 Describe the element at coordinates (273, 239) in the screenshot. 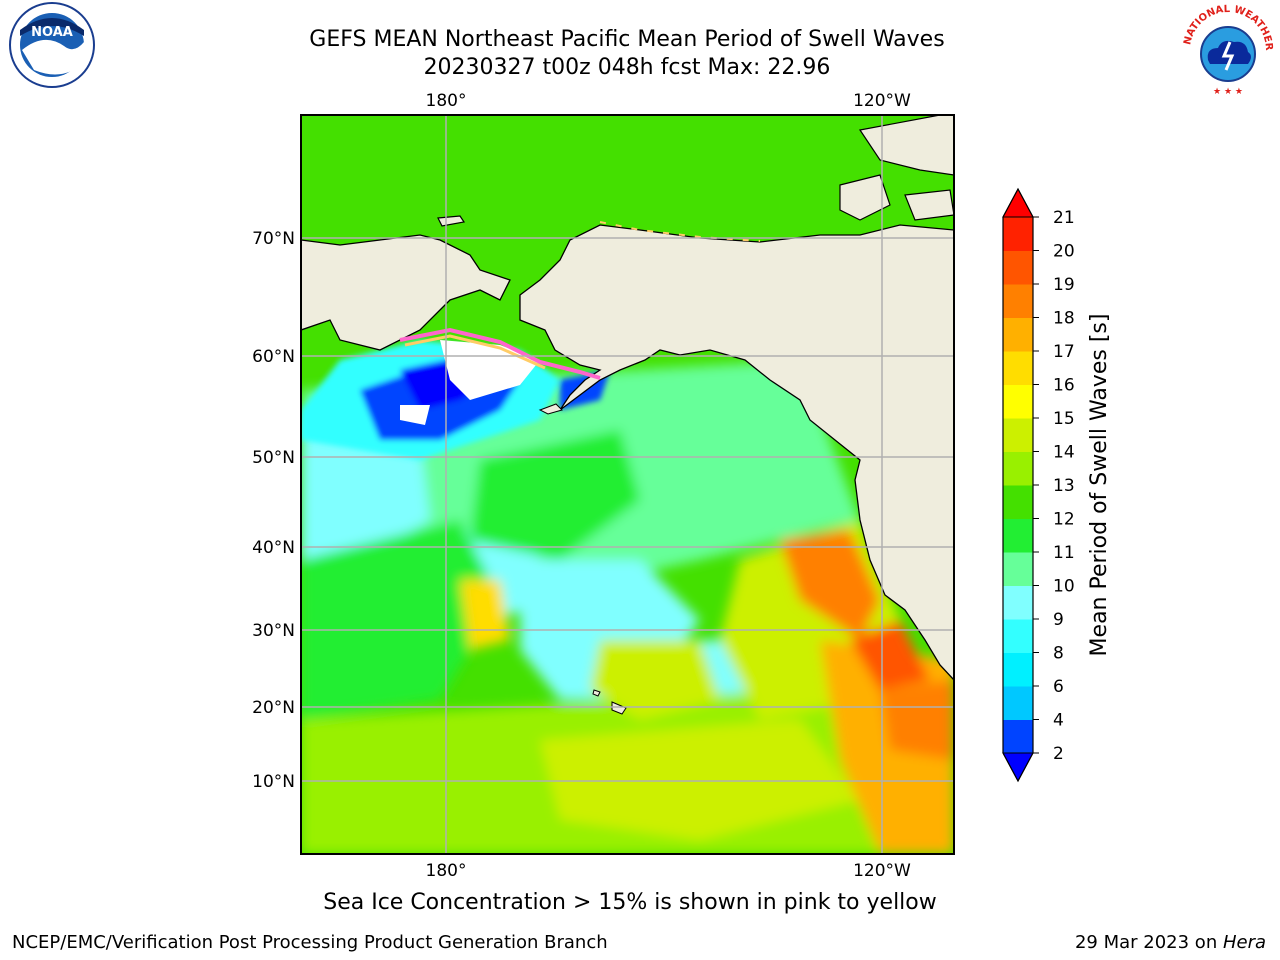

I see `lat-label-70n: 70°N` at that location.